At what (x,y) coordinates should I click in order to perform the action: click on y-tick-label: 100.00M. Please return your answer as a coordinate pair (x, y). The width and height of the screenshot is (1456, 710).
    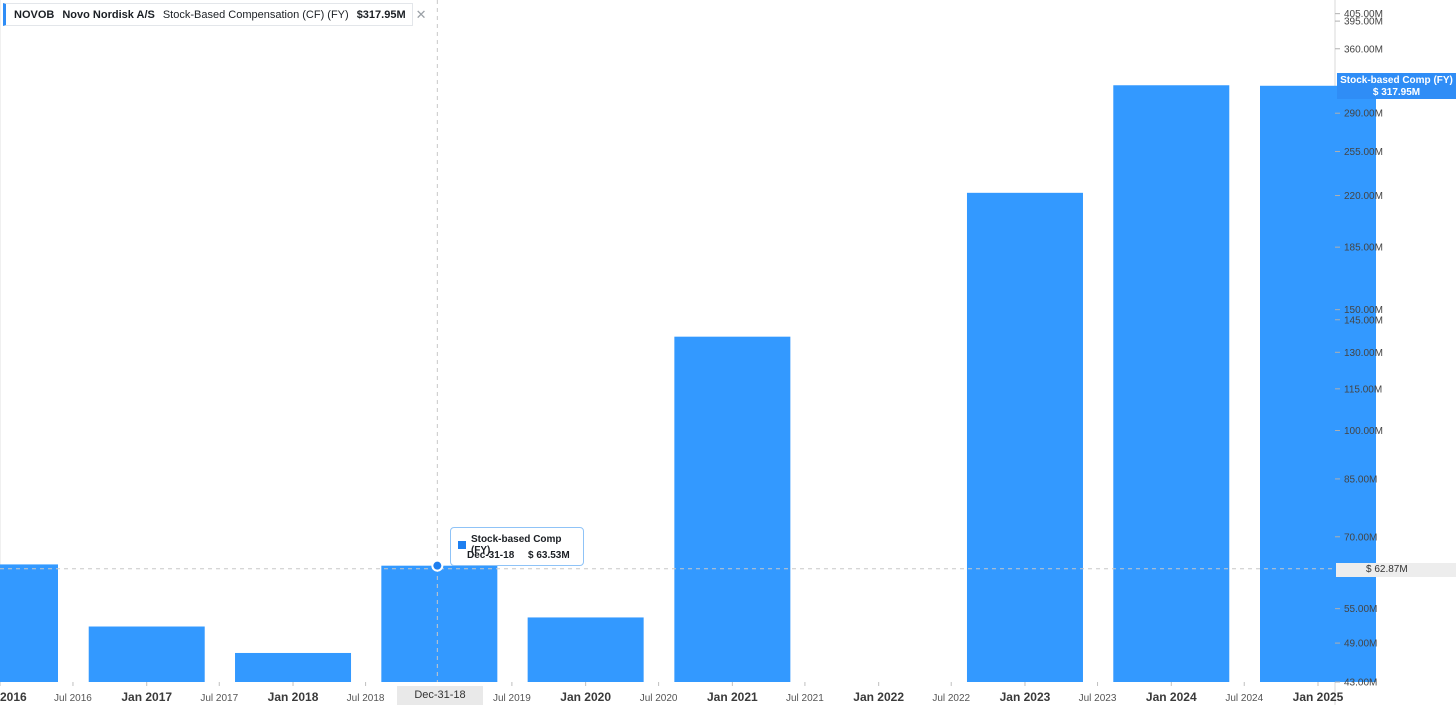
    Looking at the image, I should click on (1363, 431).